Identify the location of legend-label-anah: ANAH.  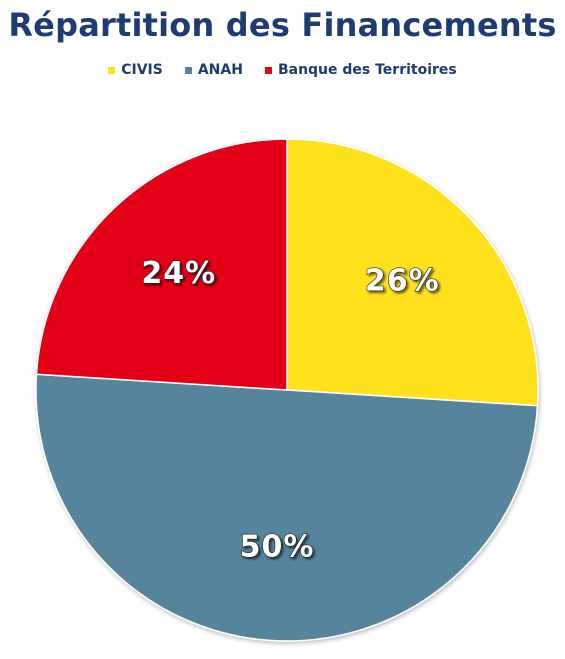
(220, 70).